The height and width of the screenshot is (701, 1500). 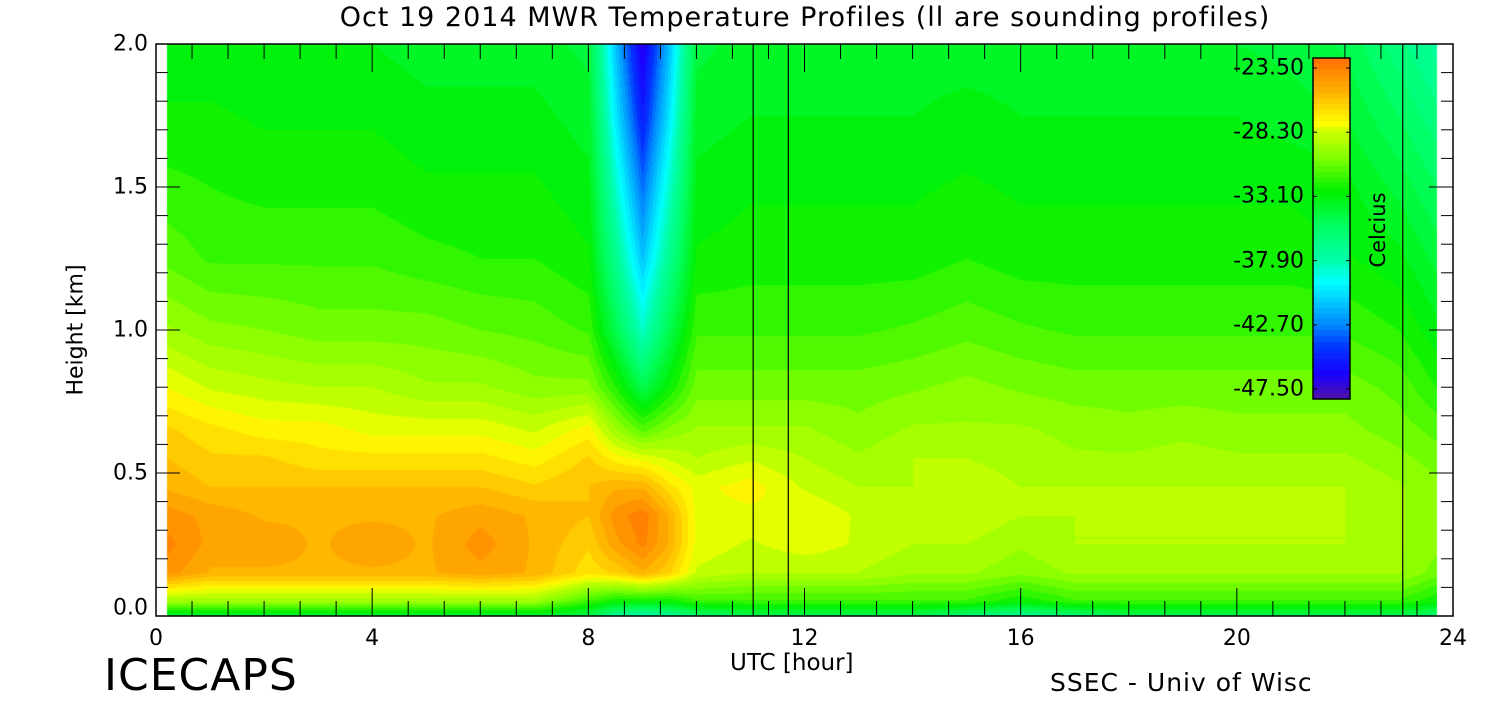 What do you see at coordinates (372, 638) in the screenshot?
I see `x-tick-label: 4` at bounding box center [372, 638].